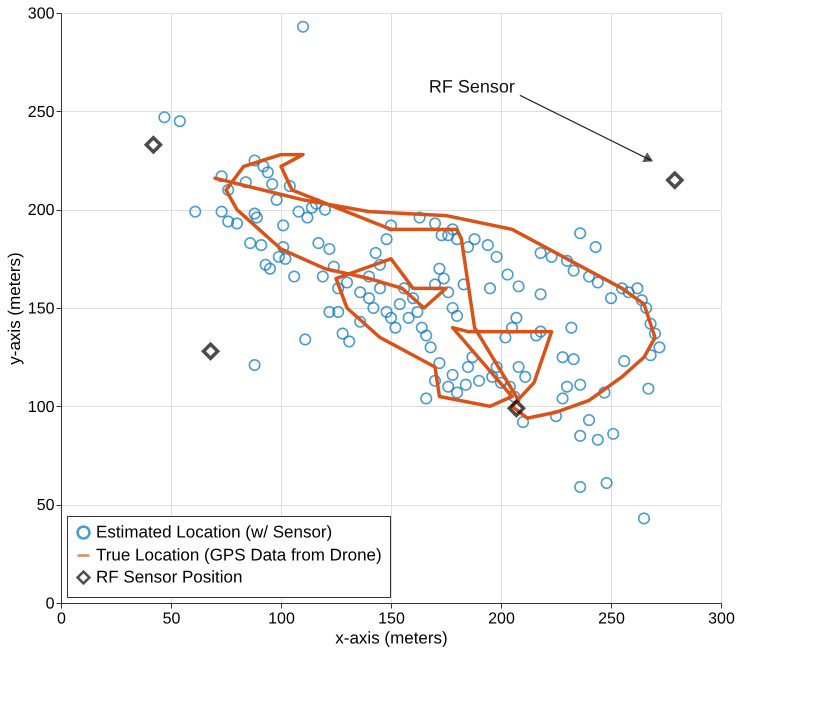 The image size is (831, 727). Describe the element at coordinates (721, 619) in the screenshot. I see `x-tick-label: 300` at that location.